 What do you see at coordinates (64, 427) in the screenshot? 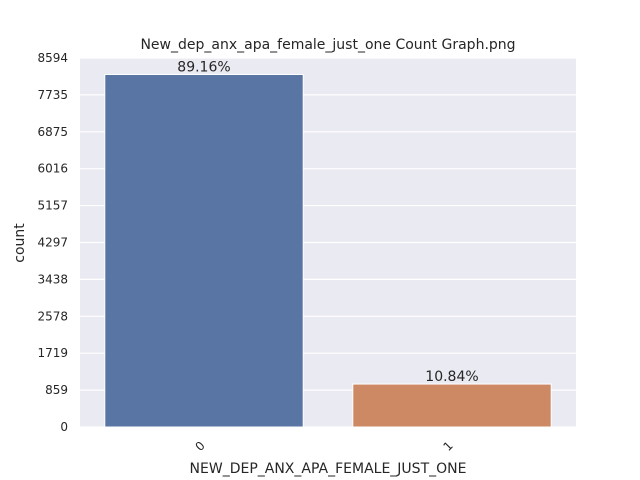
I see `y-tick-label: 0` at bounding box center [64, 427].